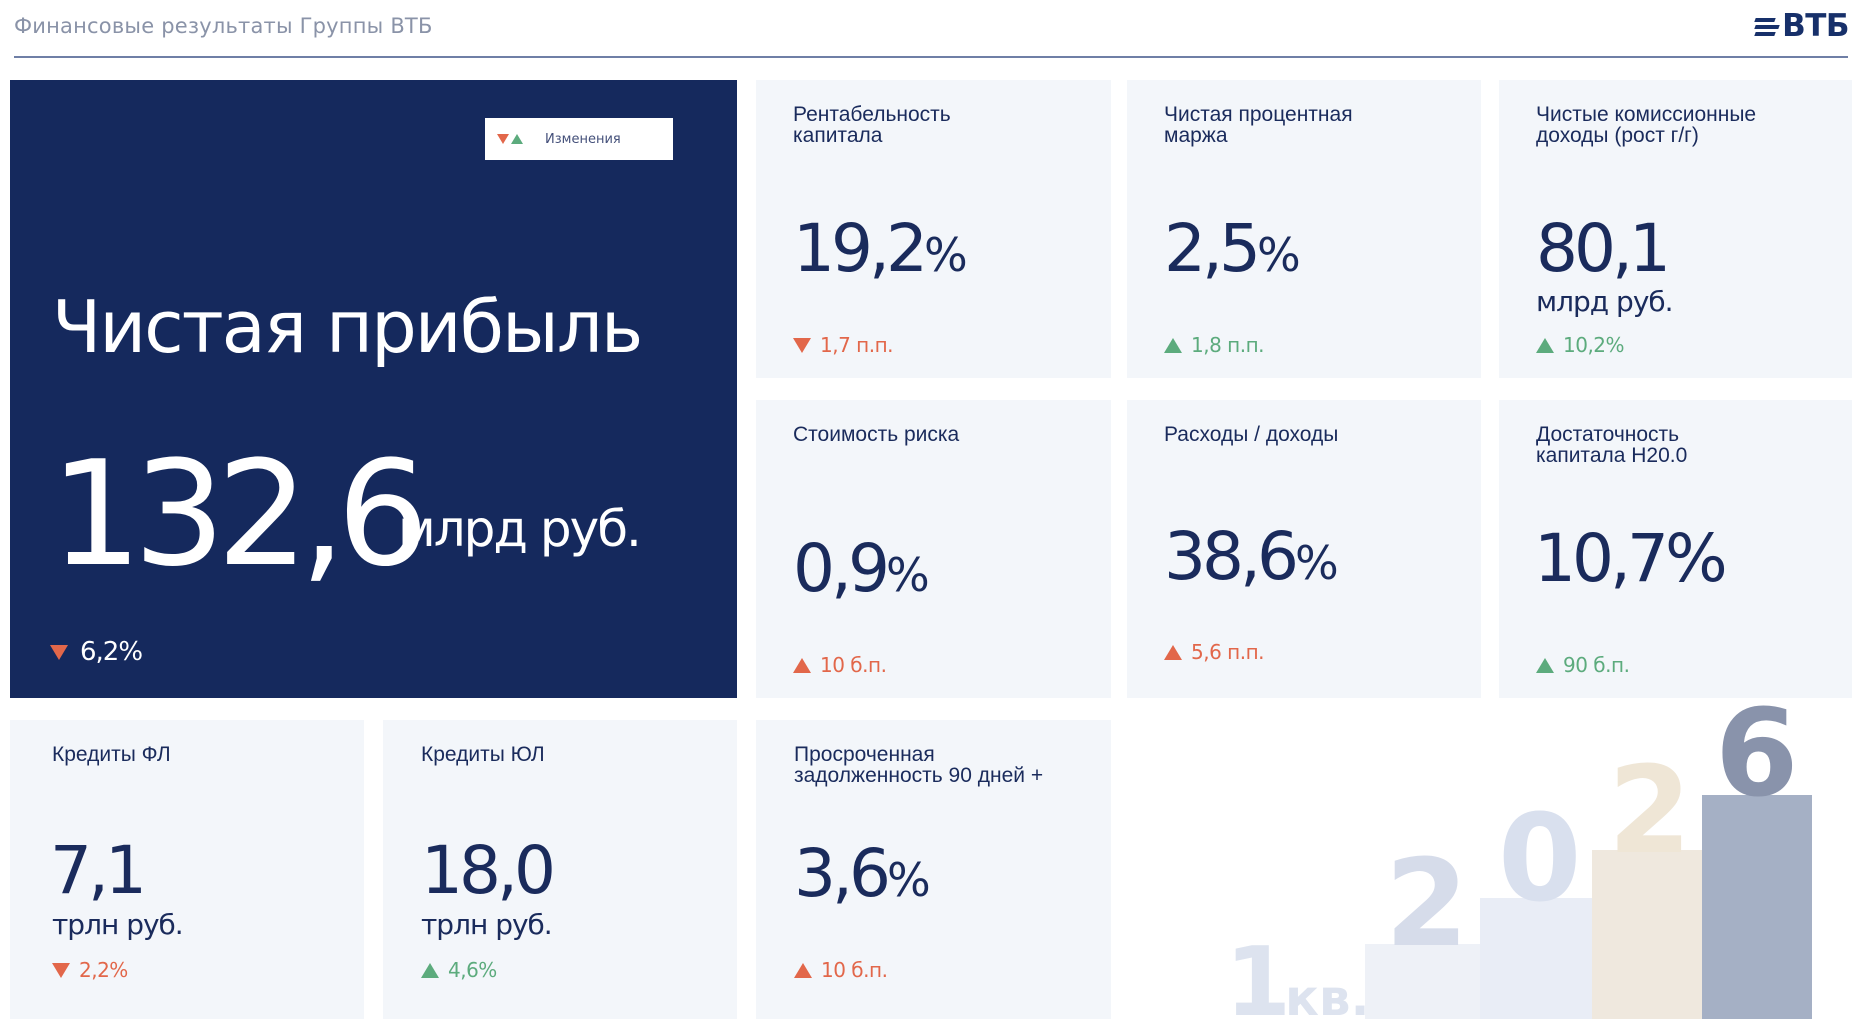 This screenshot has width=1861, height=1019. What do you see at coordinates (862, 873) in the screenshot?
I see `npl-value: 3,6%` at bounding box center [862, 873].